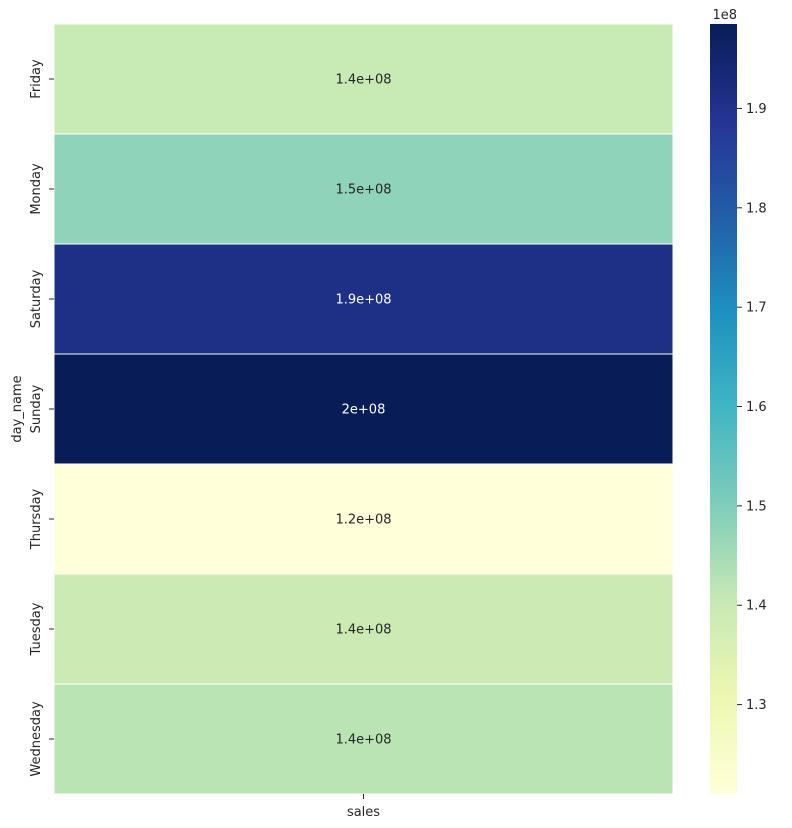  Describe the element at coordinates (738, 401) in the screenshot. I see `colorbar: 1.3 1.4 1.5 1.6 1.7 1.8 1.9 1e8` at that location.